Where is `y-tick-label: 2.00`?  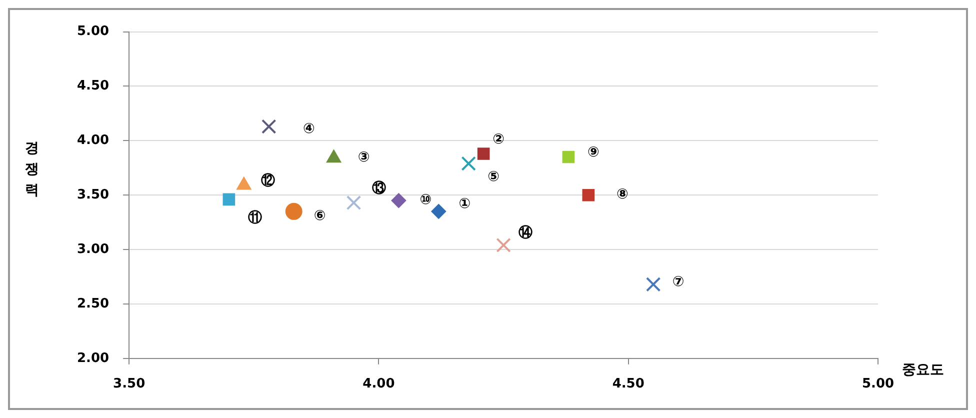
y-tick-label: 2.00 is located at coordinates (93, 358).